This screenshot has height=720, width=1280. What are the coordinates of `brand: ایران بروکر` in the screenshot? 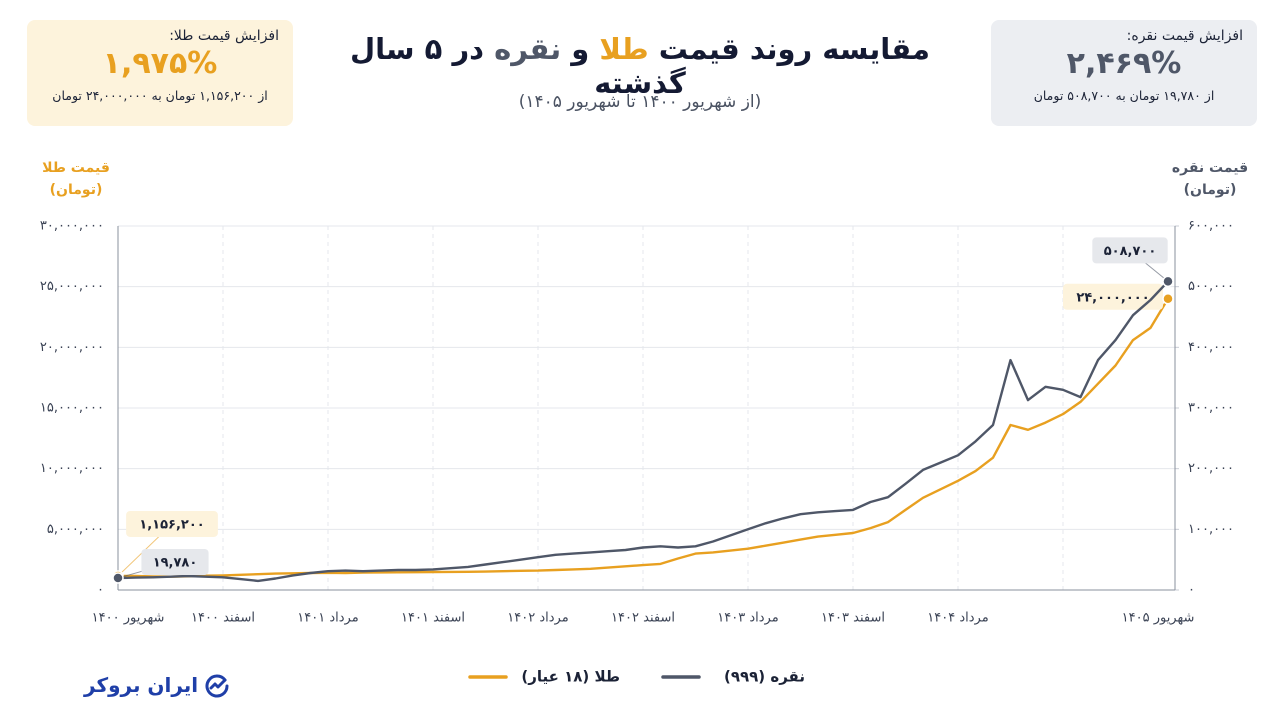 It's located at (157, 685).